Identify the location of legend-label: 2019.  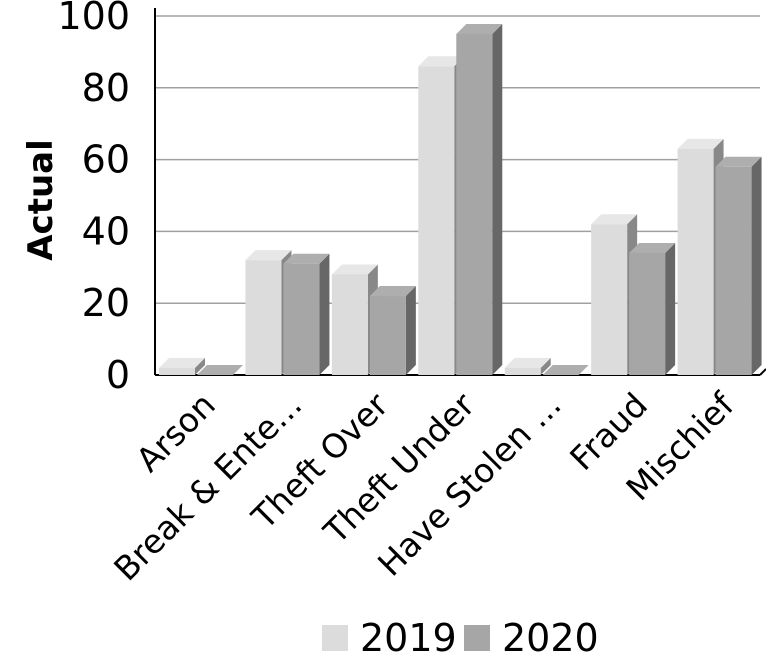
(408, 638).